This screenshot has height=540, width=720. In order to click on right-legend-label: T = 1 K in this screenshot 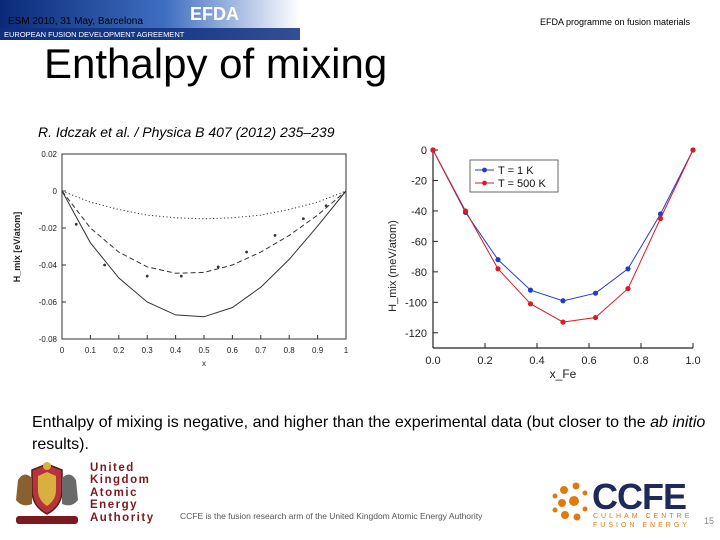, I will do `click(516, 171)`.